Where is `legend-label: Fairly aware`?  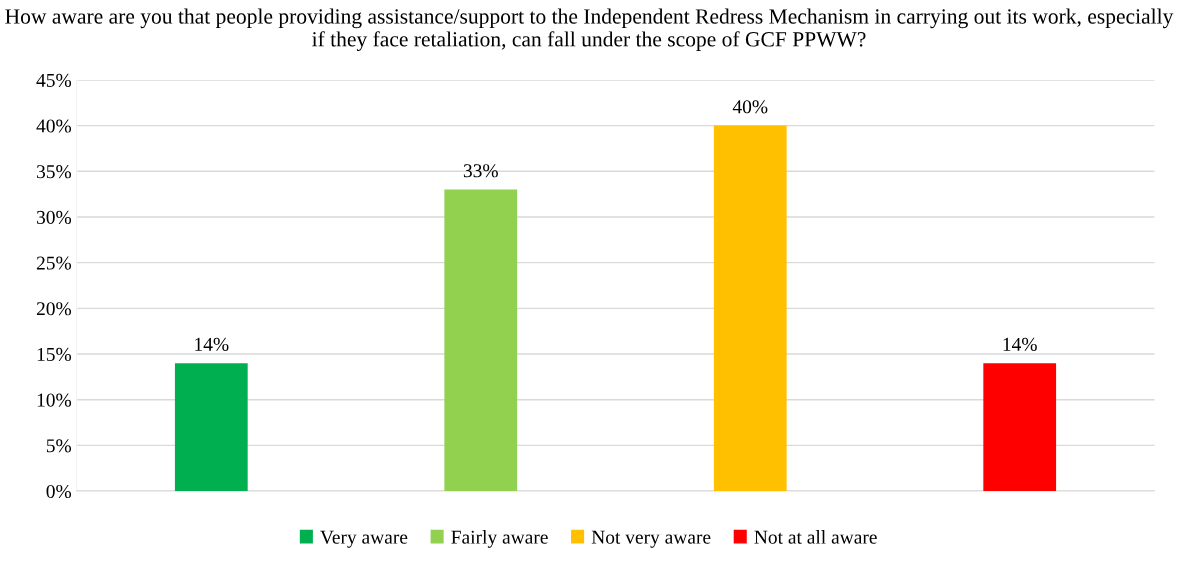 legend-label: Fairly aware is located at coordinates (499, 539).